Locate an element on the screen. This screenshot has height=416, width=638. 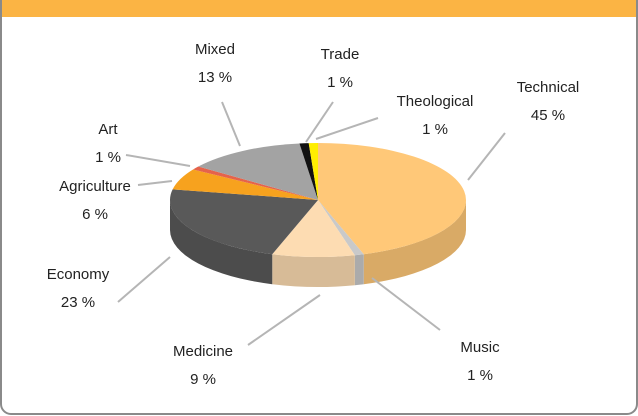
slice-value: 9 % is located at coordinates (203, 379).